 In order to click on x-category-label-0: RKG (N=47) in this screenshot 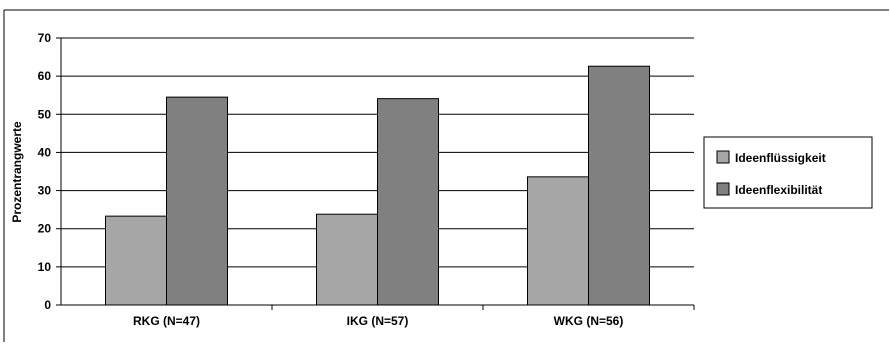, I will do `click(166, 321)`.